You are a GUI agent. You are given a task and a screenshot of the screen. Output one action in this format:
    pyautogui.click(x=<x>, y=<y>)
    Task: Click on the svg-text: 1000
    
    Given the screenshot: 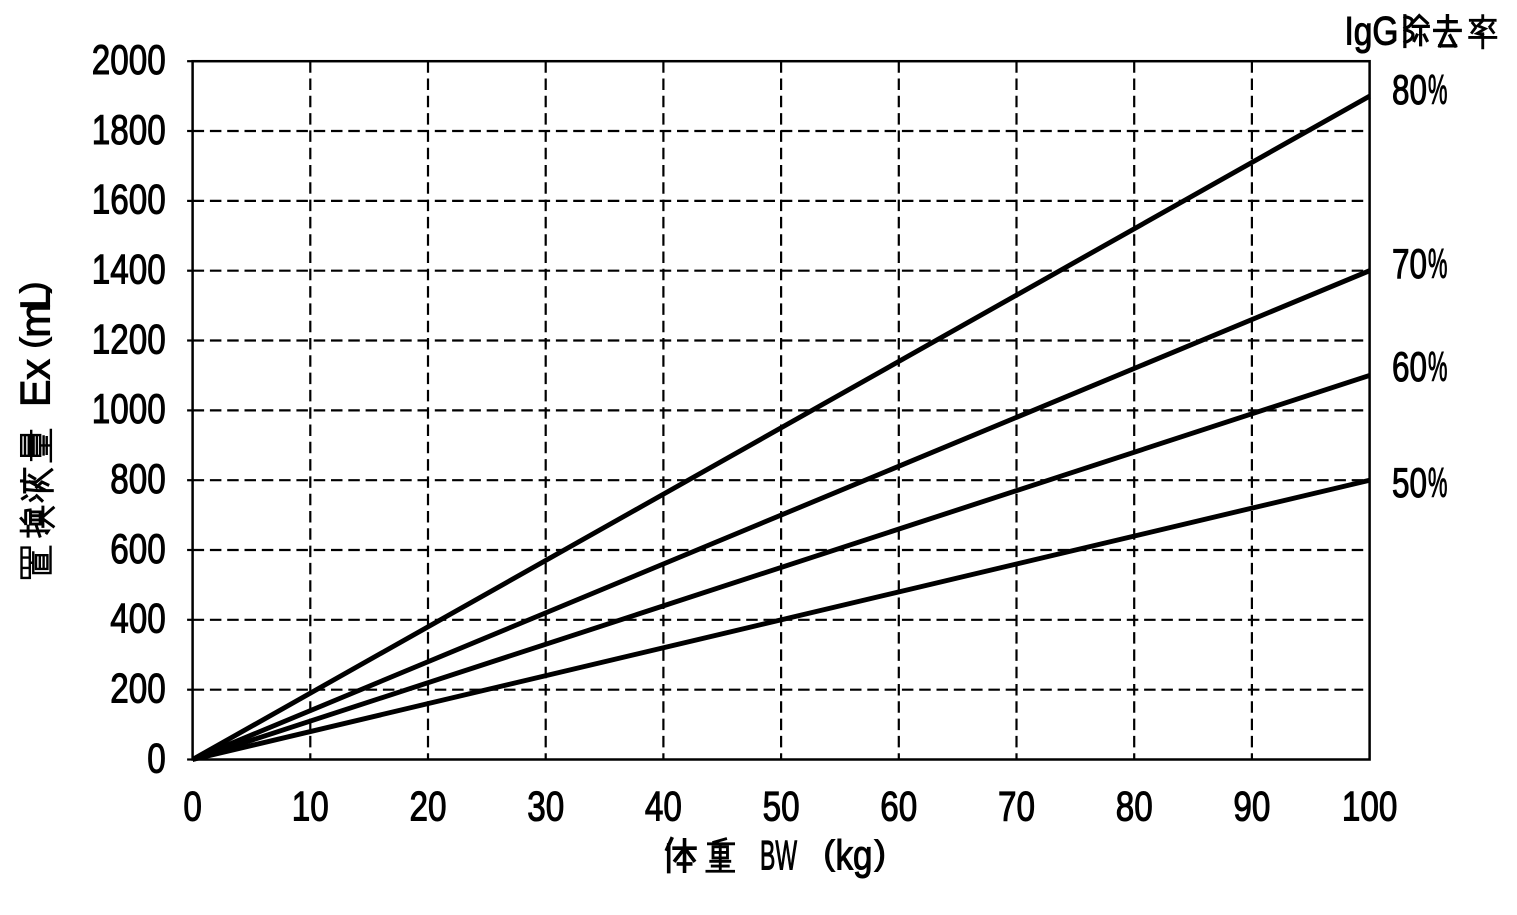 What is the action you would take?
    pyautogui.click(x=129, y=408)
    